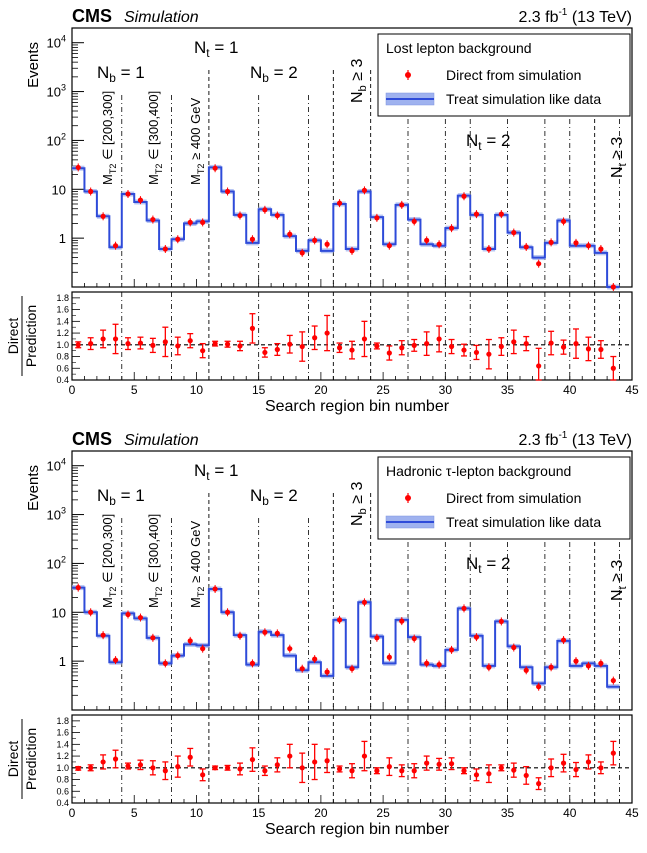  What do you see at coordinates (357, 829) in the screenshot?
I see `x-axis-label: Search region bin number` at bounding box center [357, 829].